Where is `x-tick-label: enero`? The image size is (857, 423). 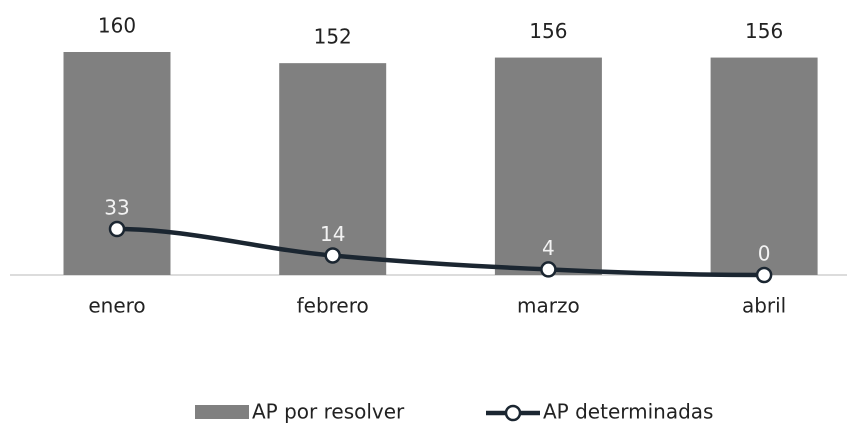 x-tick-label: enero is located at coordinates (116, 306).